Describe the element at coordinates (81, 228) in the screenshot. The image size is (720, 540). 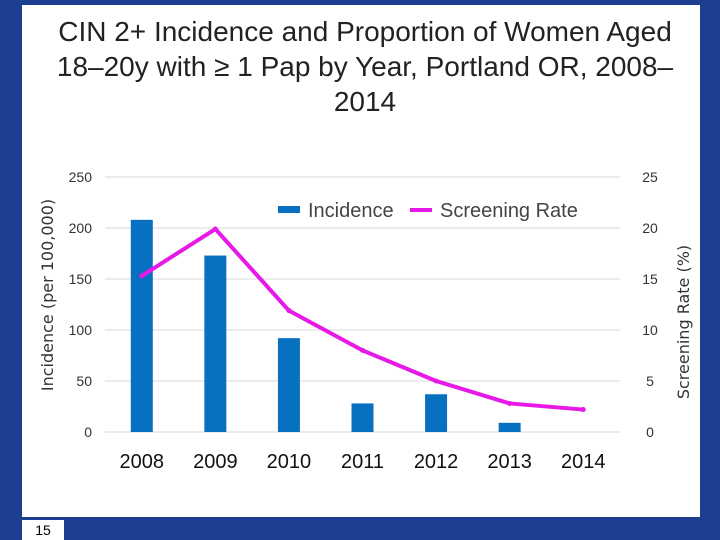
I see `y-left-tick-label: 200` at that location.